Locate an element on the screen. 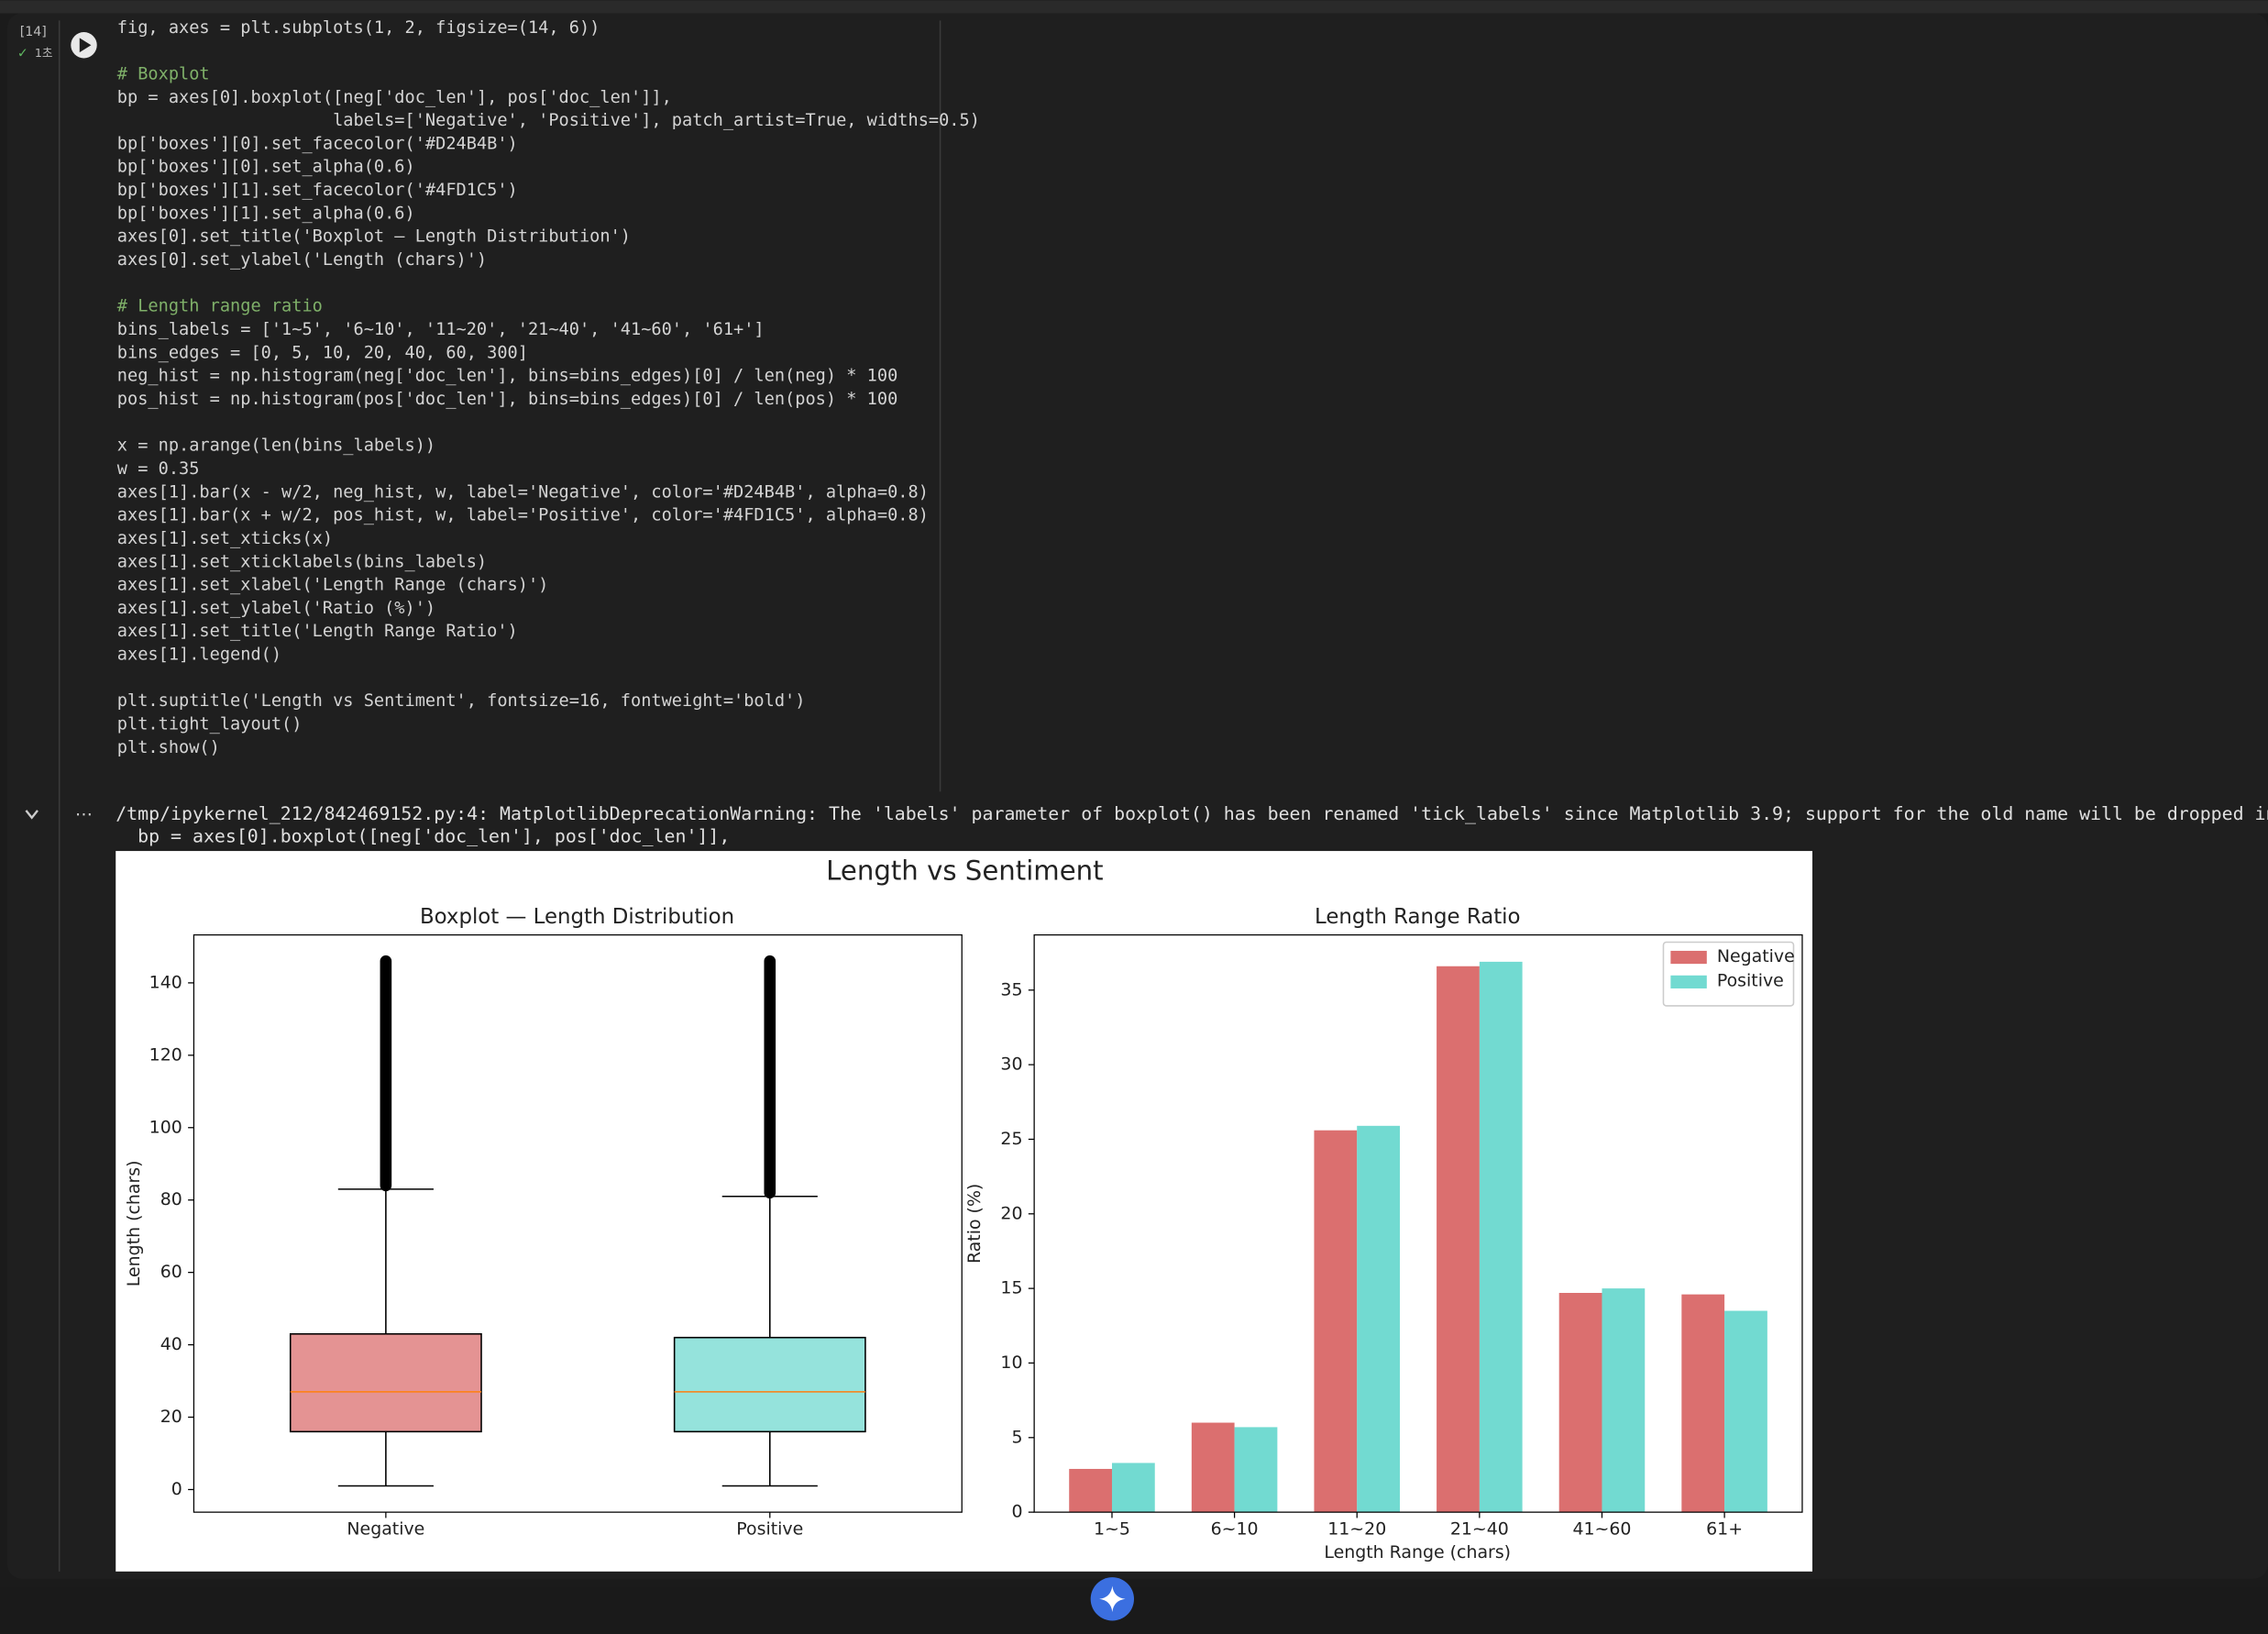 The width and height of the screenshot is (2268, 1634). y-tick-label: 35 is located at coordinates (1011, 989).